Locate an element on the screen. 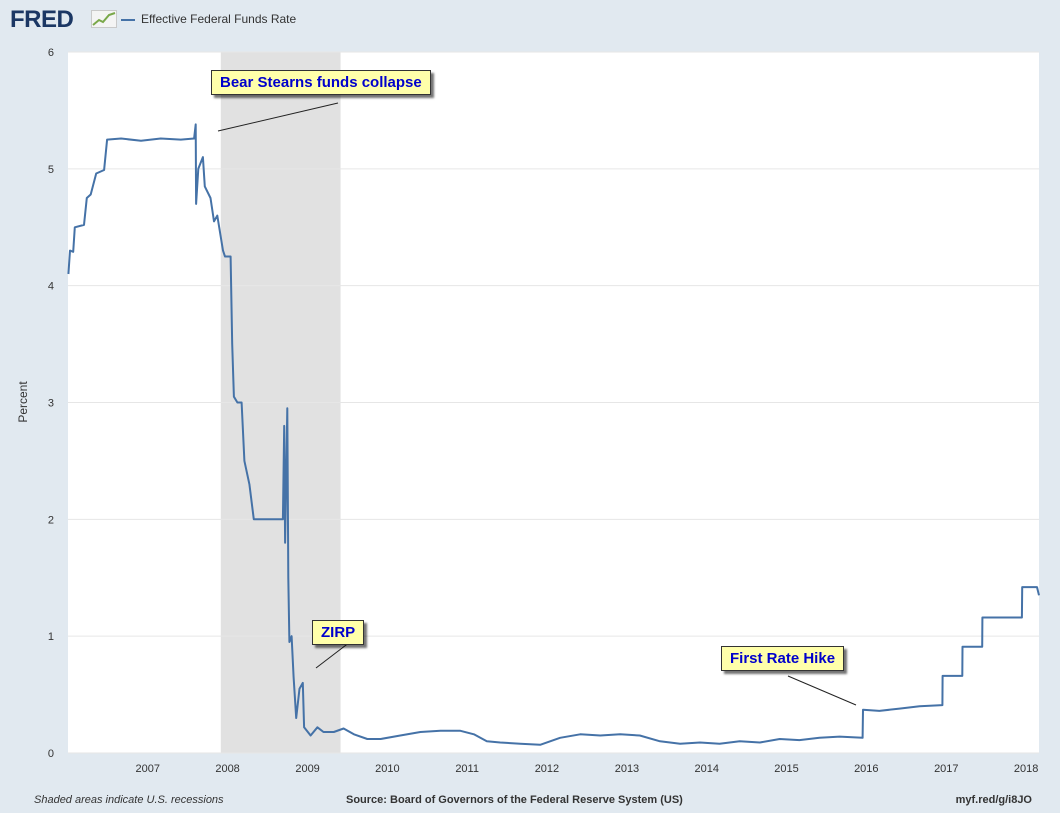 The height and width of the screenshot is (813, 1060). annotation-first-rate-hike: First Rate Hike is located at coordinates (783, 658).